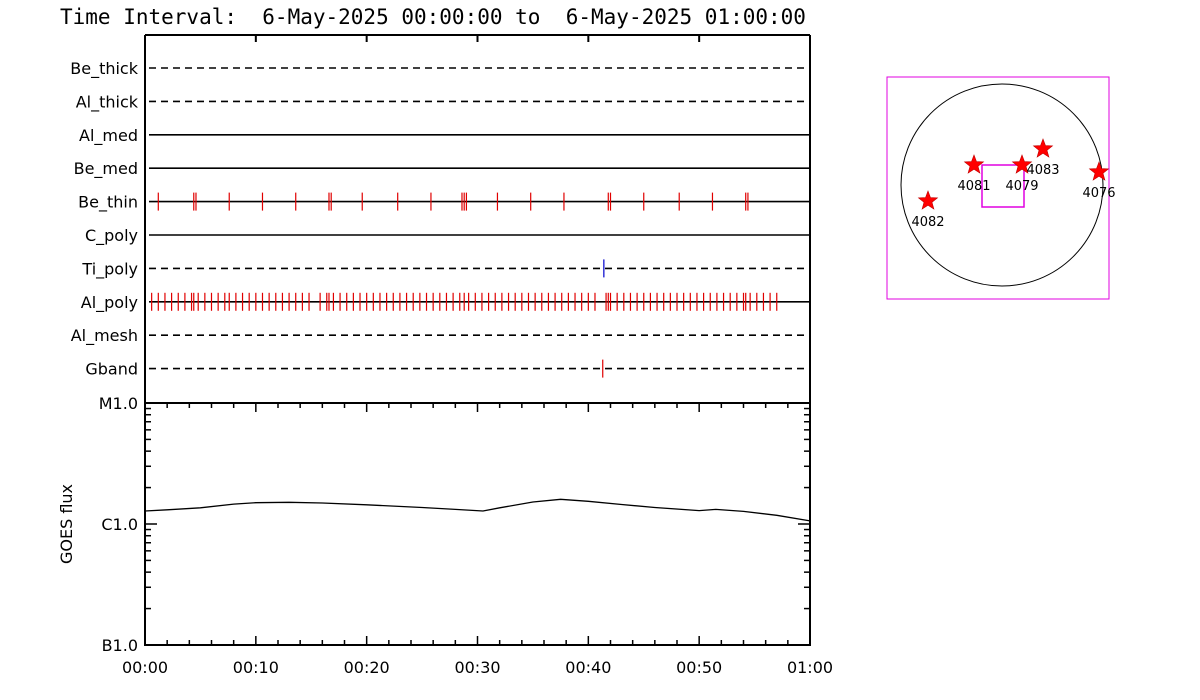 This screenshot has width=1200, height=700. Describe the element at coordinates (1021, 186) in the screenshot. I see `active-region-label-4079: 4079` at that location.